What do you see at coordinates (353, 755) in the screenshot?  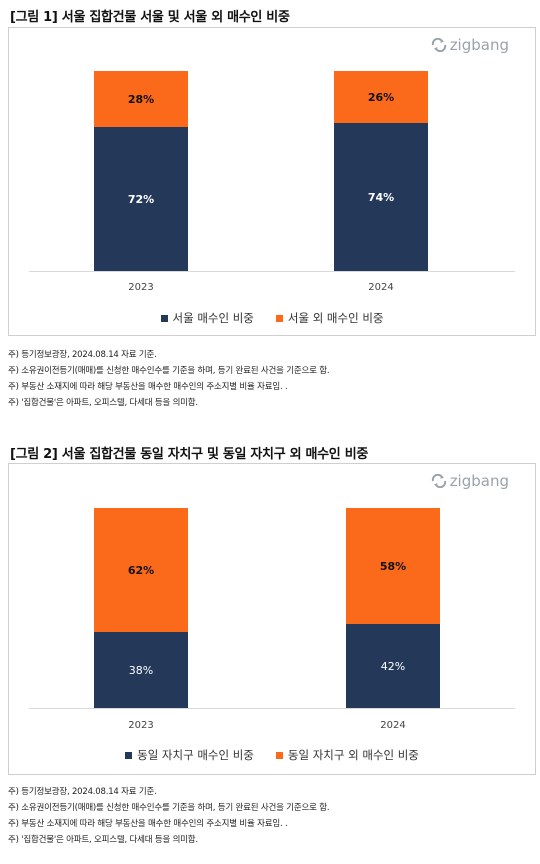 I see `legend-label: 동일 자치구 외 매수인 비중` at bounding box center [353, 755].